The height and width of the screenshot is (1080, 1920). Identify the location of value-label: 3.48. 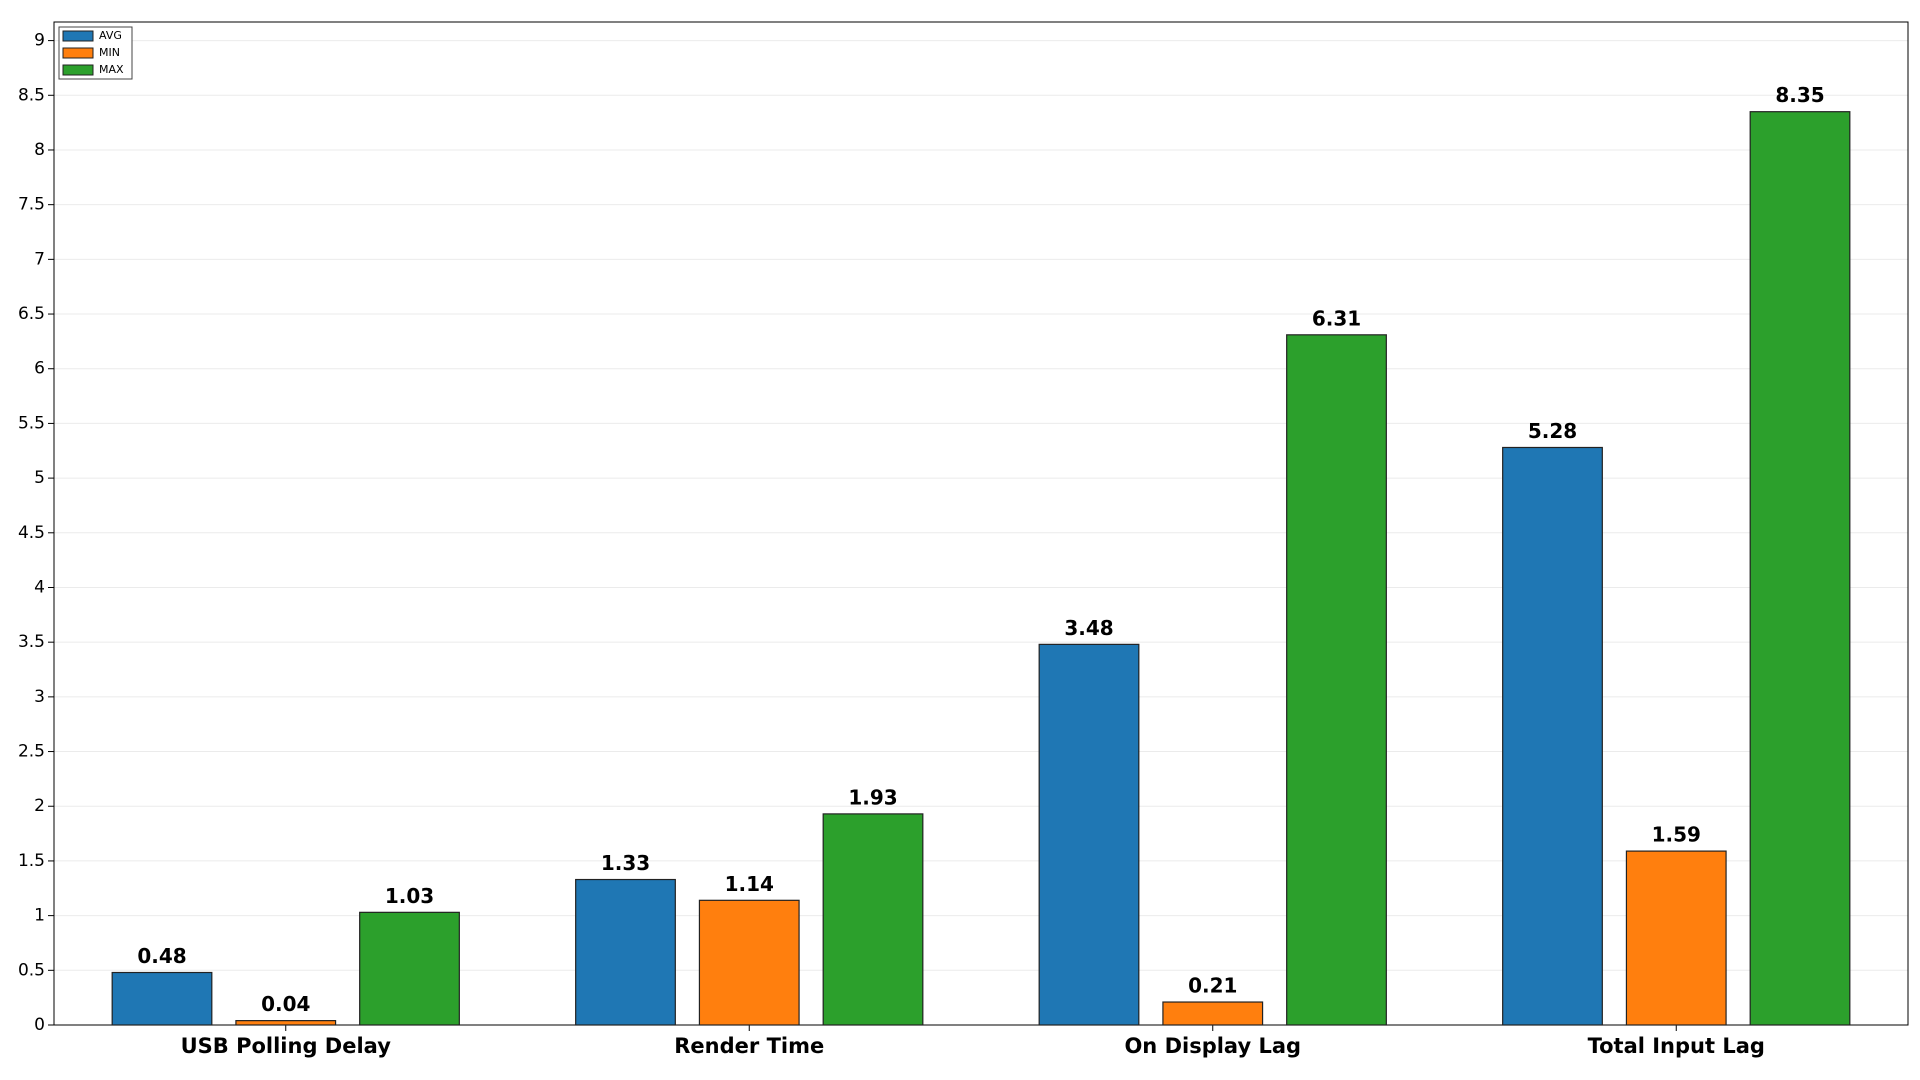
(1088, 628).